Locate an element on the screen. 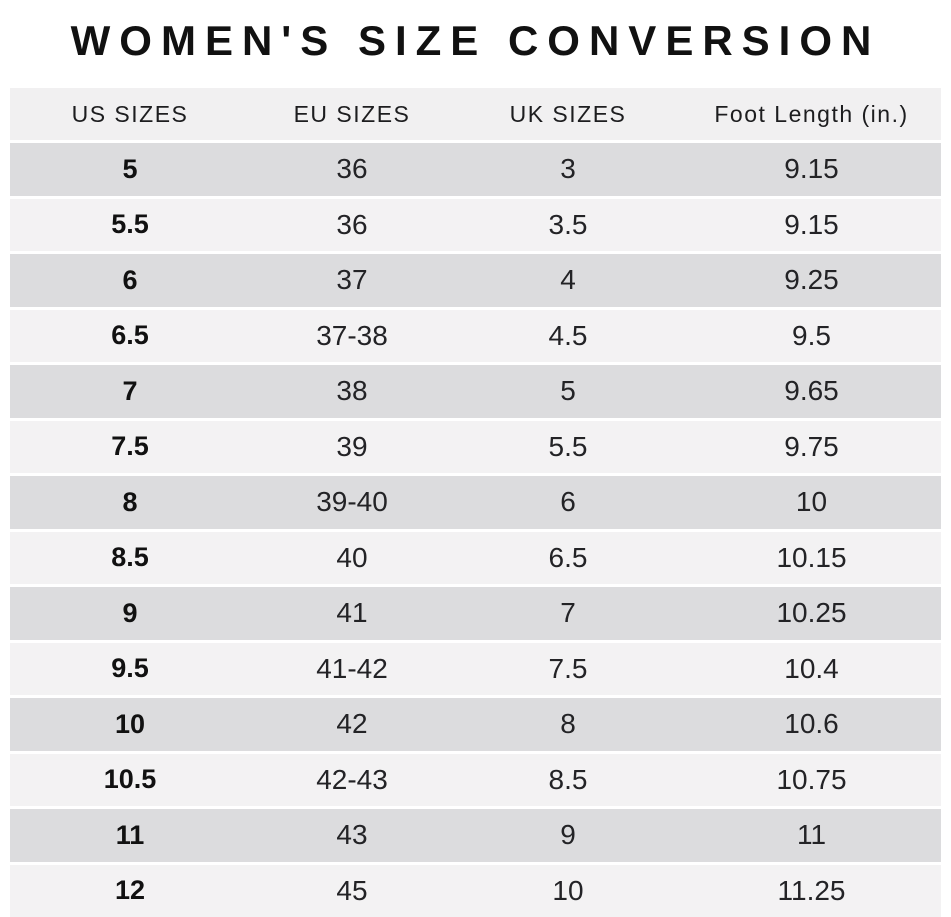 Image resolution: width=951 pixels, height=917 pixels. cell-uk-size: 5.5 is located at coordinates (568, 446).